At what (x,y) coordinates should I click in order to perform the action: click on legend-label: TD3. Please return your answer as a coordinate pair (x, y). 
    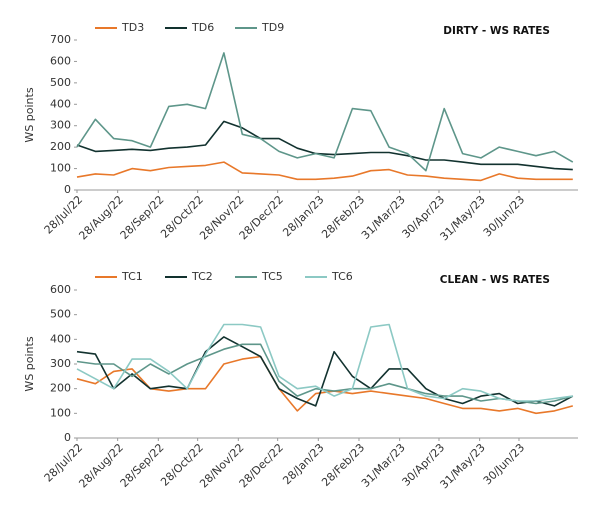
    Looking at the image, I should click on (132, 27).